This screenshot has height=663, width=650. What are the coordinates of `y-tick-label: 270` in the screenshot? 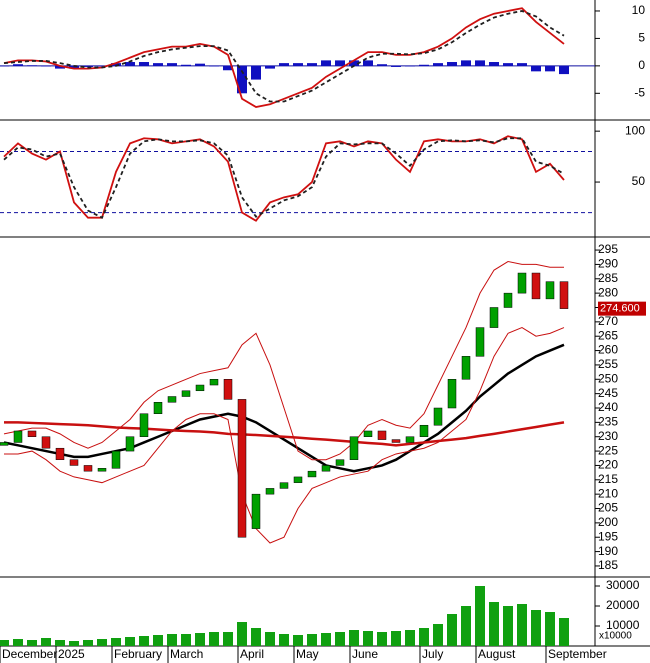 It's located at (608, 321).